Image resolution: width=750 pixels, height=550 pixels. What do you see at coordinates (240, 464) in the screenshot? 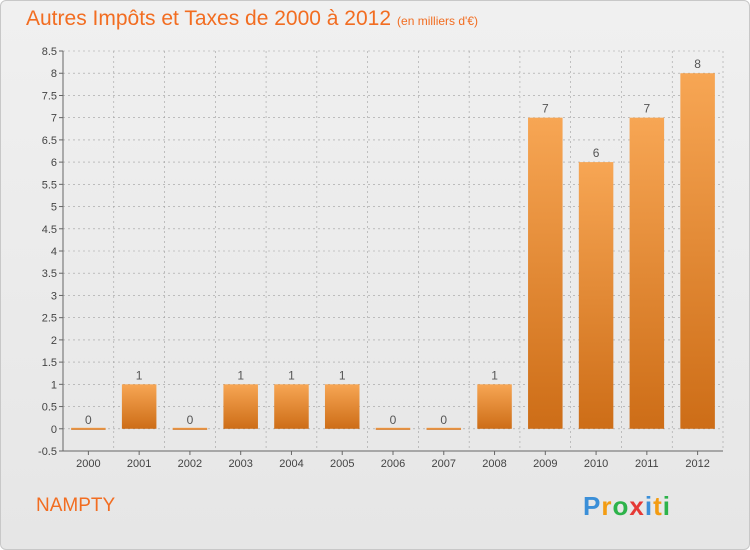
I see `x-tick-label: 2003` at bounding box center [240, 464].